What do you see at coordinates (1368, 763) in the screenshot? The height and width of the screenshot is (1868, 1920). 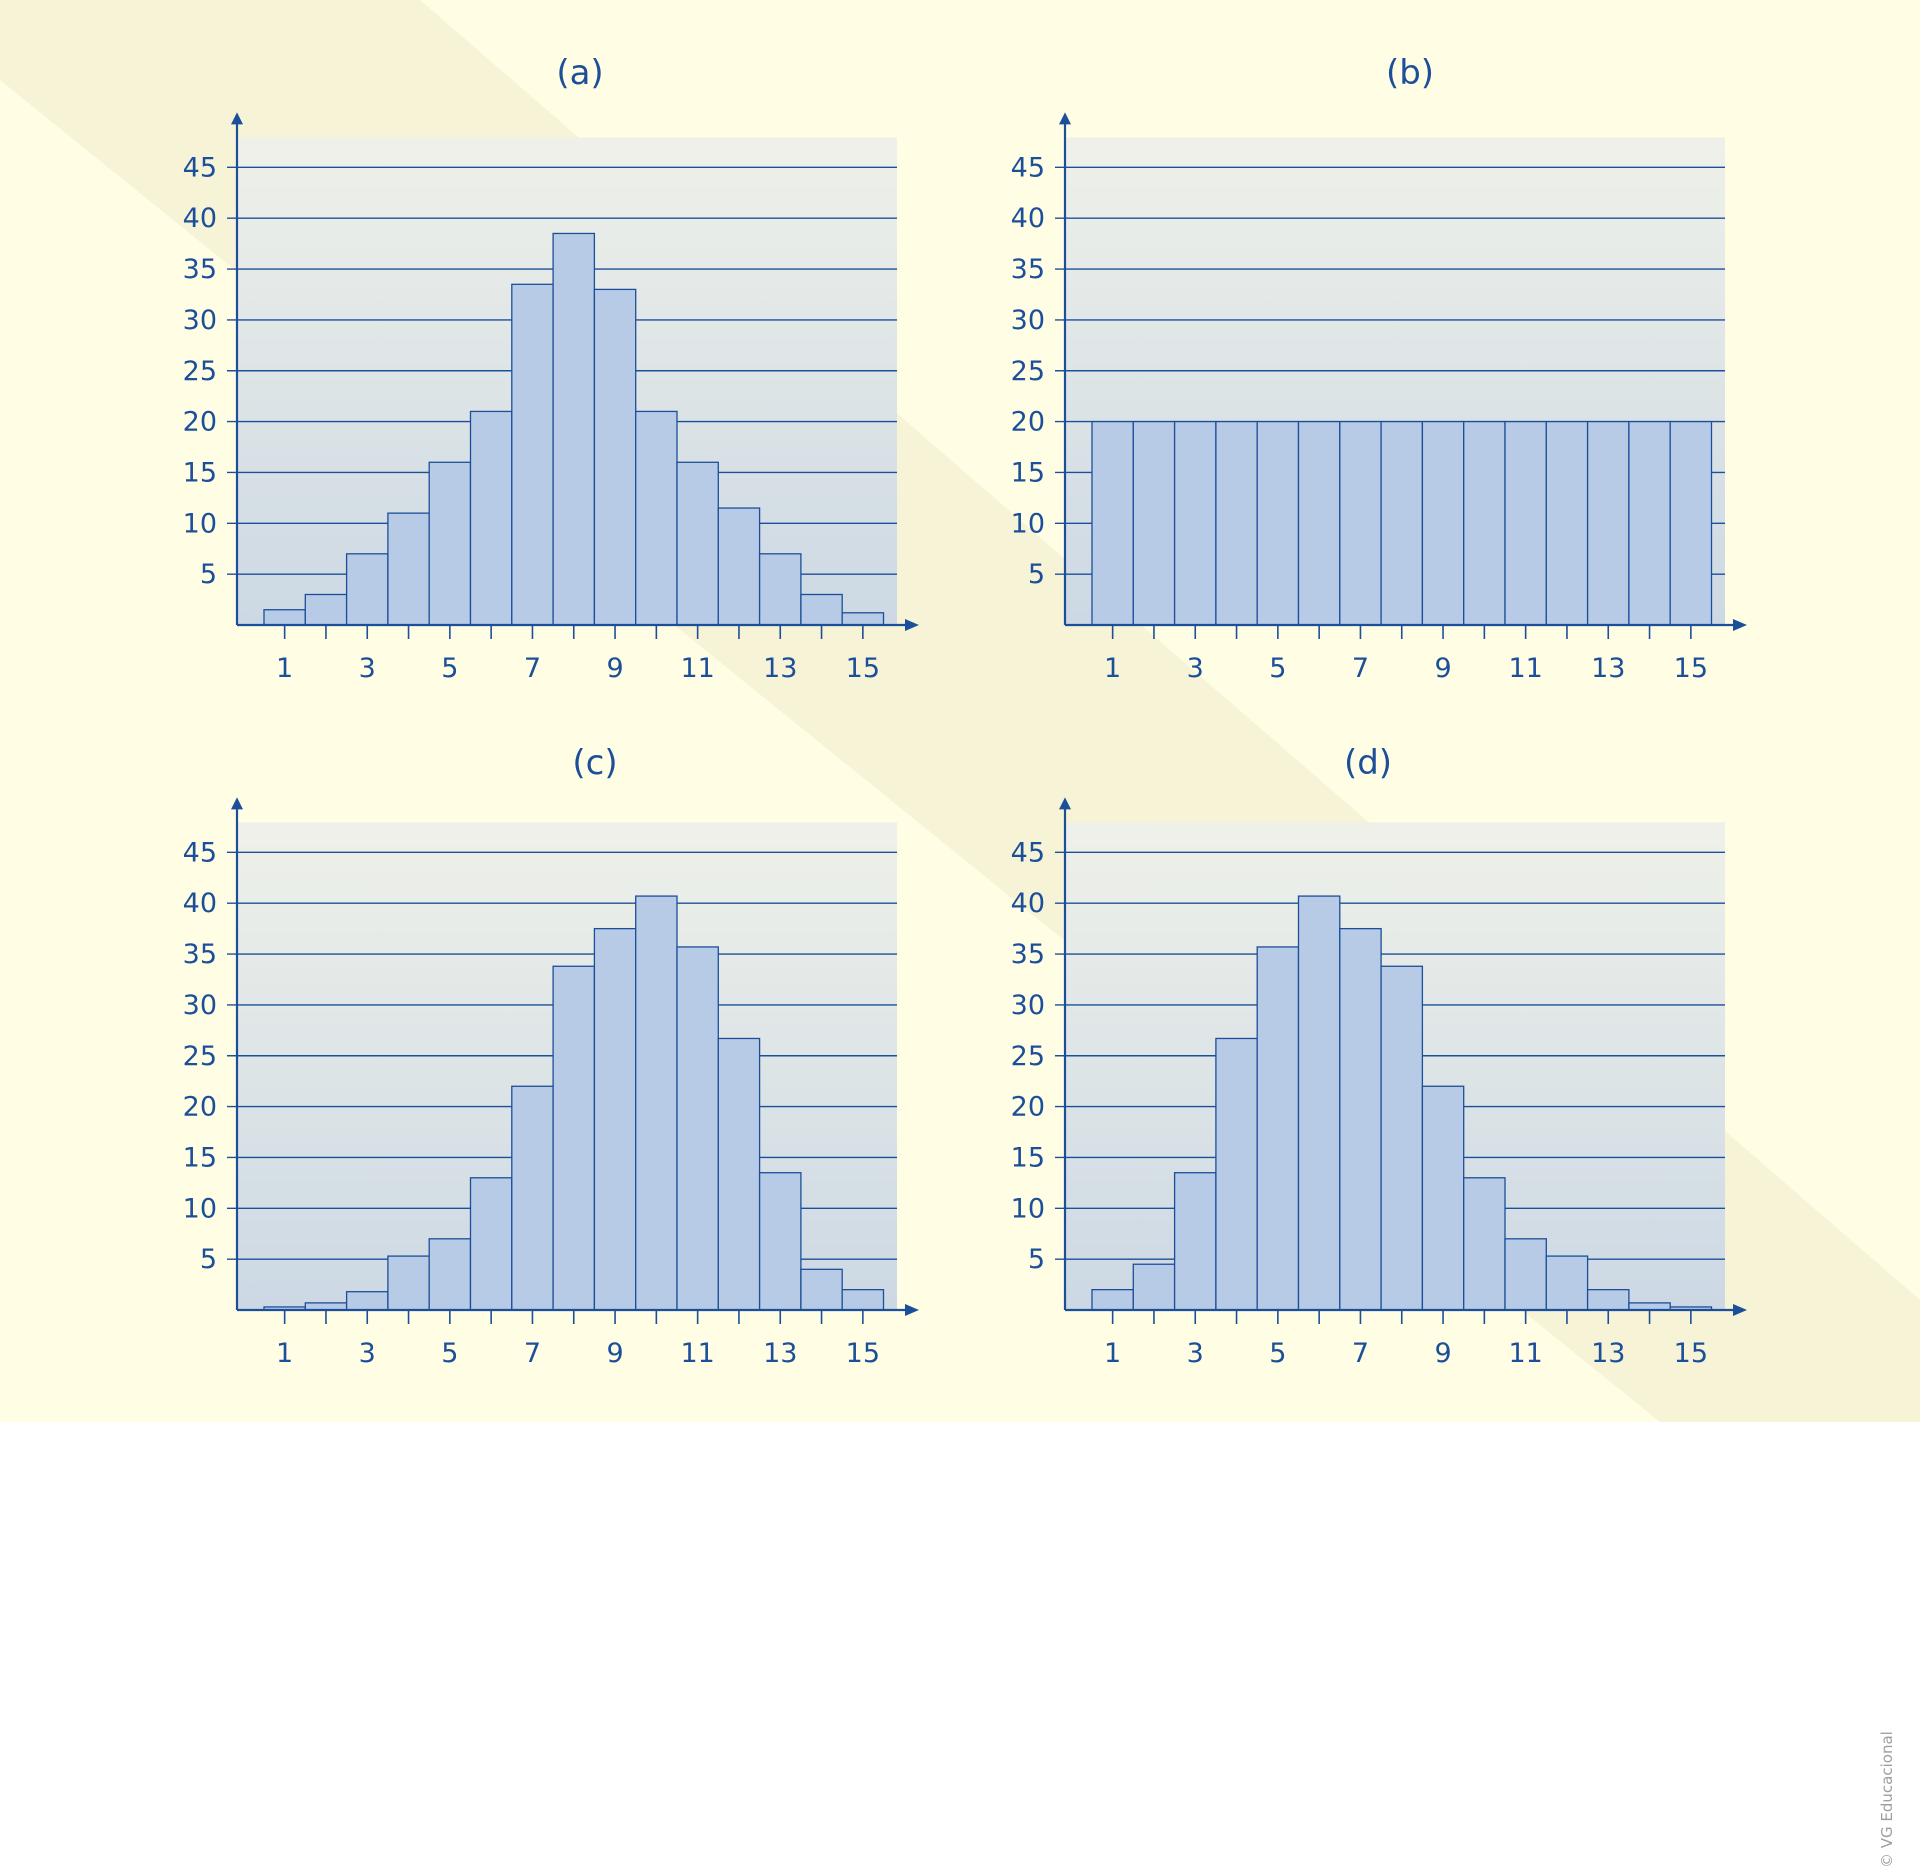 I see `chart-title: (d)` at bounding box center [1368, 763].